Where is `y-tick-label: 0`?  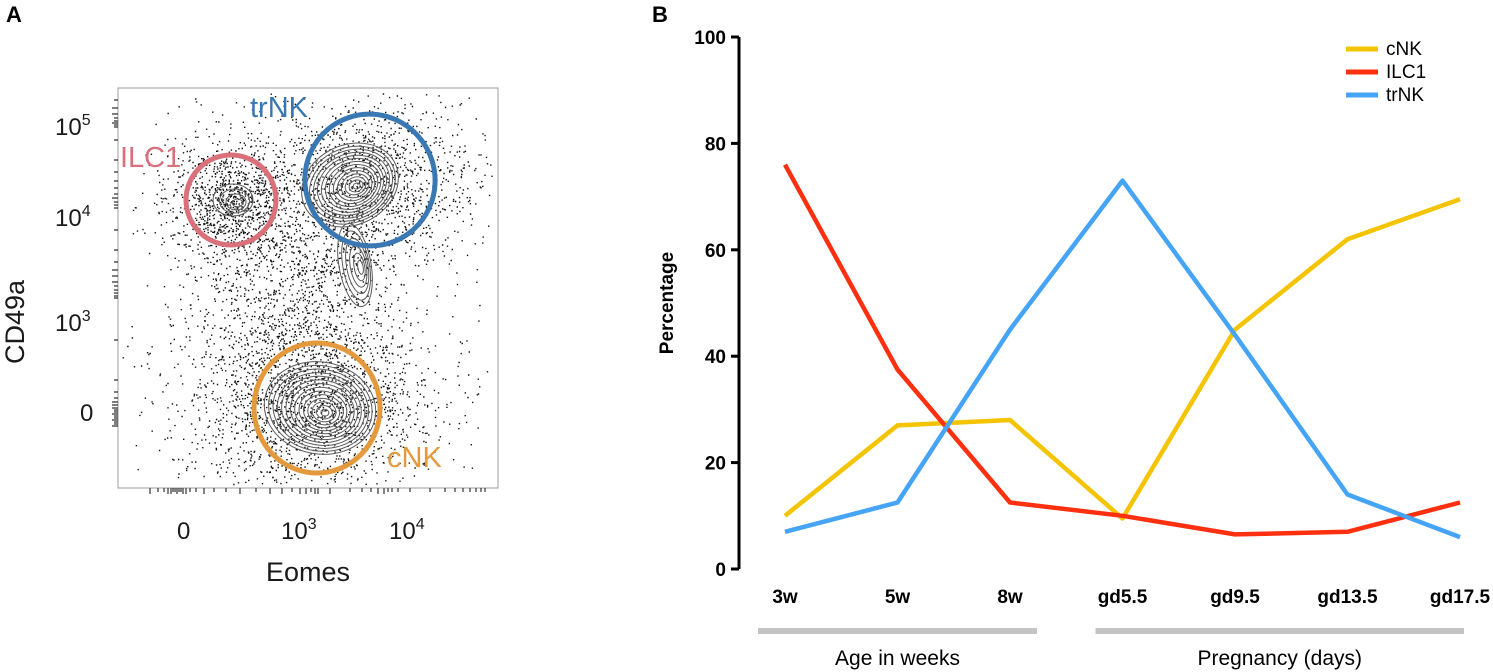 y-tick-label: 0 is located at coordinates (720, 570).